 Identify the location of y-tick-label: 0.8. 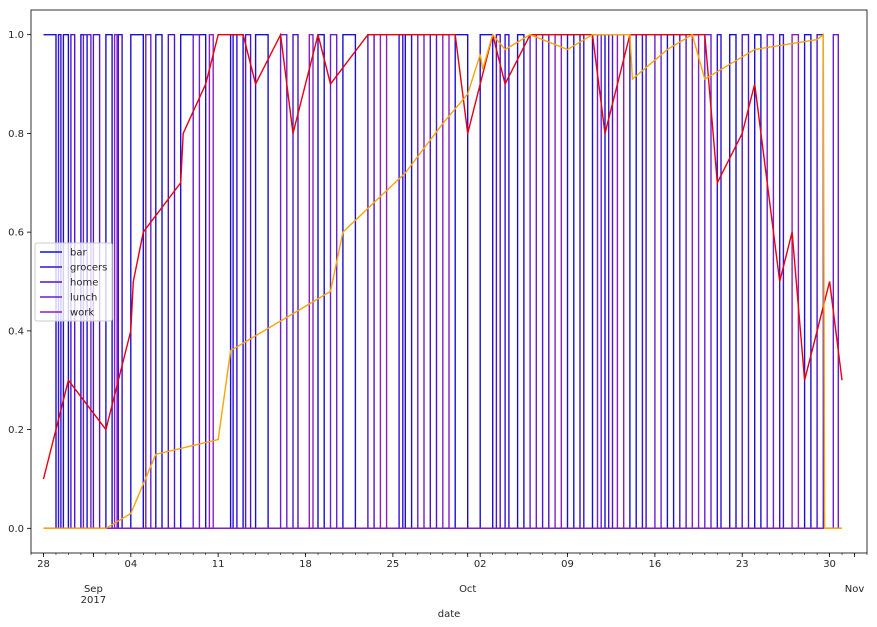
(16, 134).